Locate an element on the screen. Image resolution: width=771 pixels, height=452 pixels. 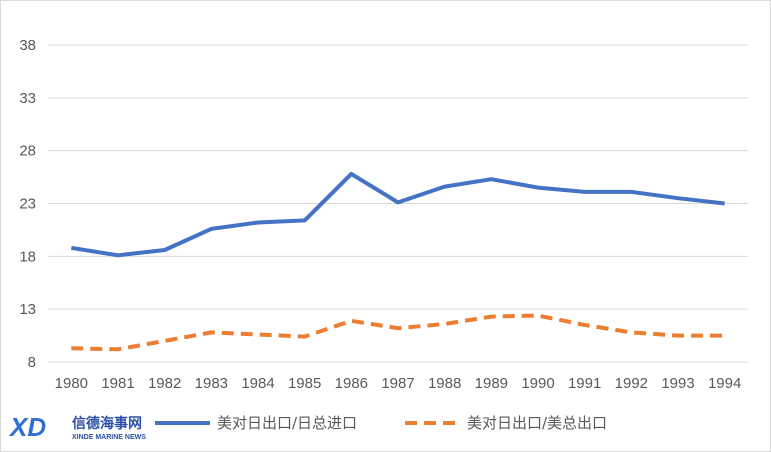
x-tick-label: 1980 is located at coordinates (71, 383).